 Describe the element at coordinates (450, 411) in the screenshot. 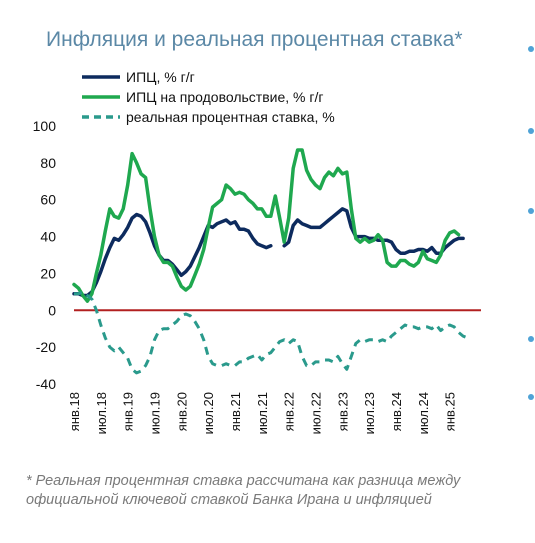

I see `x-tick-label: янв.25` at that location.